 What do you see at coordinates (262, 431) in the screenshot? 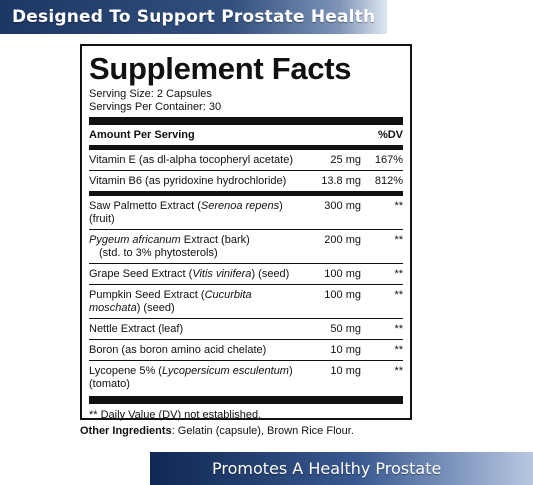
I see `other-ingredients-text: : Gelatin (capsule), Brown Rice Flour.` at bounding box center [262, 431].